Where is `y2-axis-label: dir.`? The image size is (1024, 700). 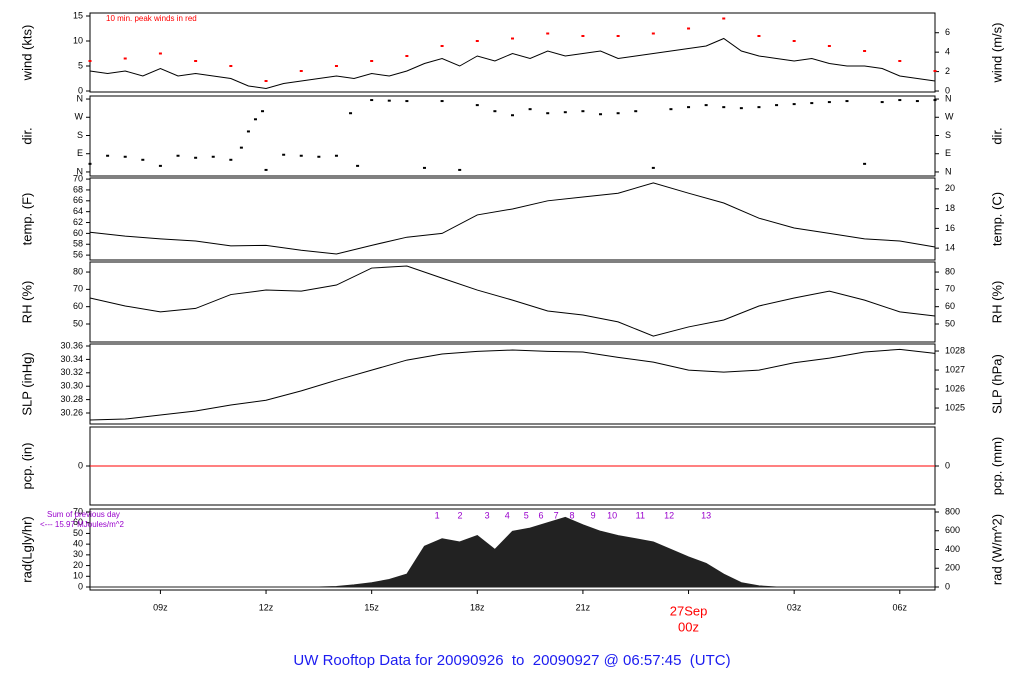
y2-axis-label: dir. is located at coordinates (996, 135).